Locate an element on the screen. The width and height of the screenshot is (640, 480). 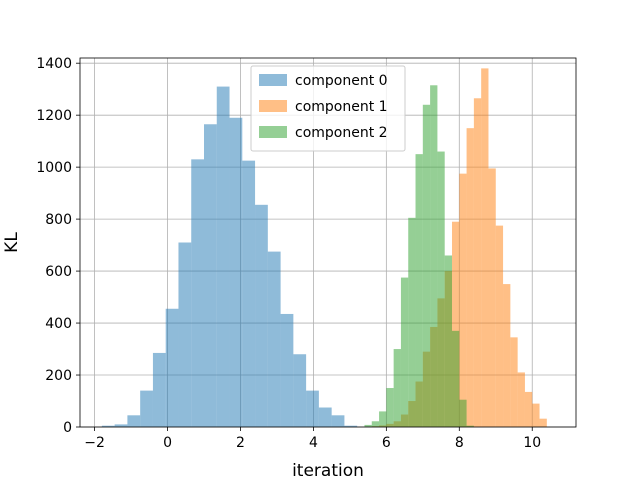
legend-label: component 2 is located at coordinates (341, 133).